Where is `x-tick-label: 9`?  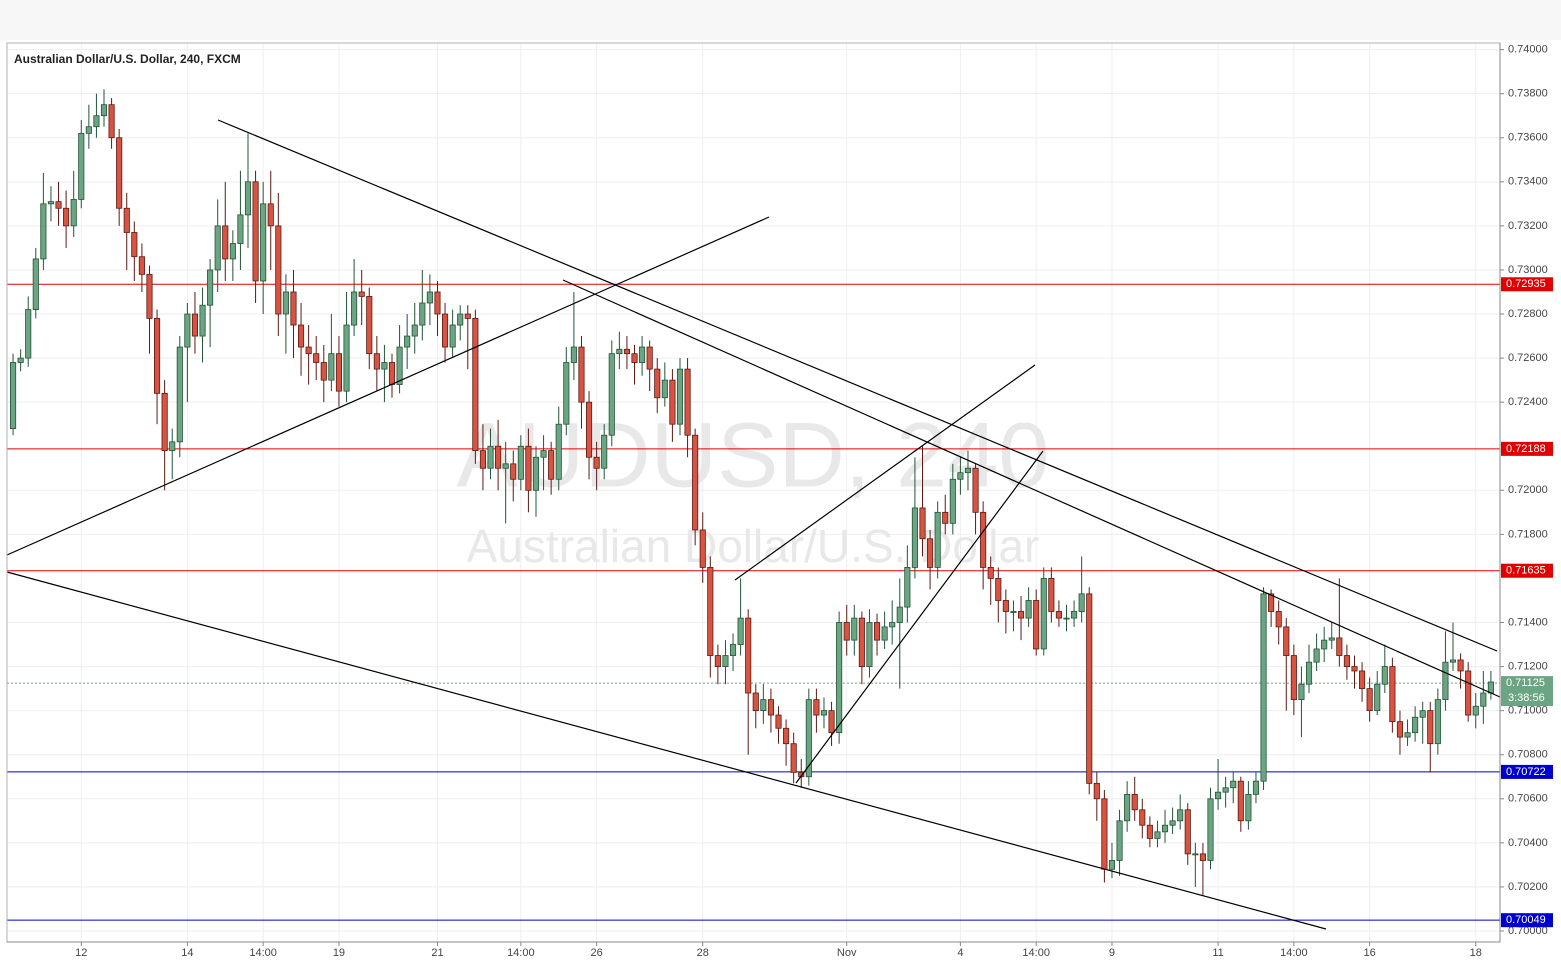
x-tick-label: 9 is located at coordinates (1112, 953).